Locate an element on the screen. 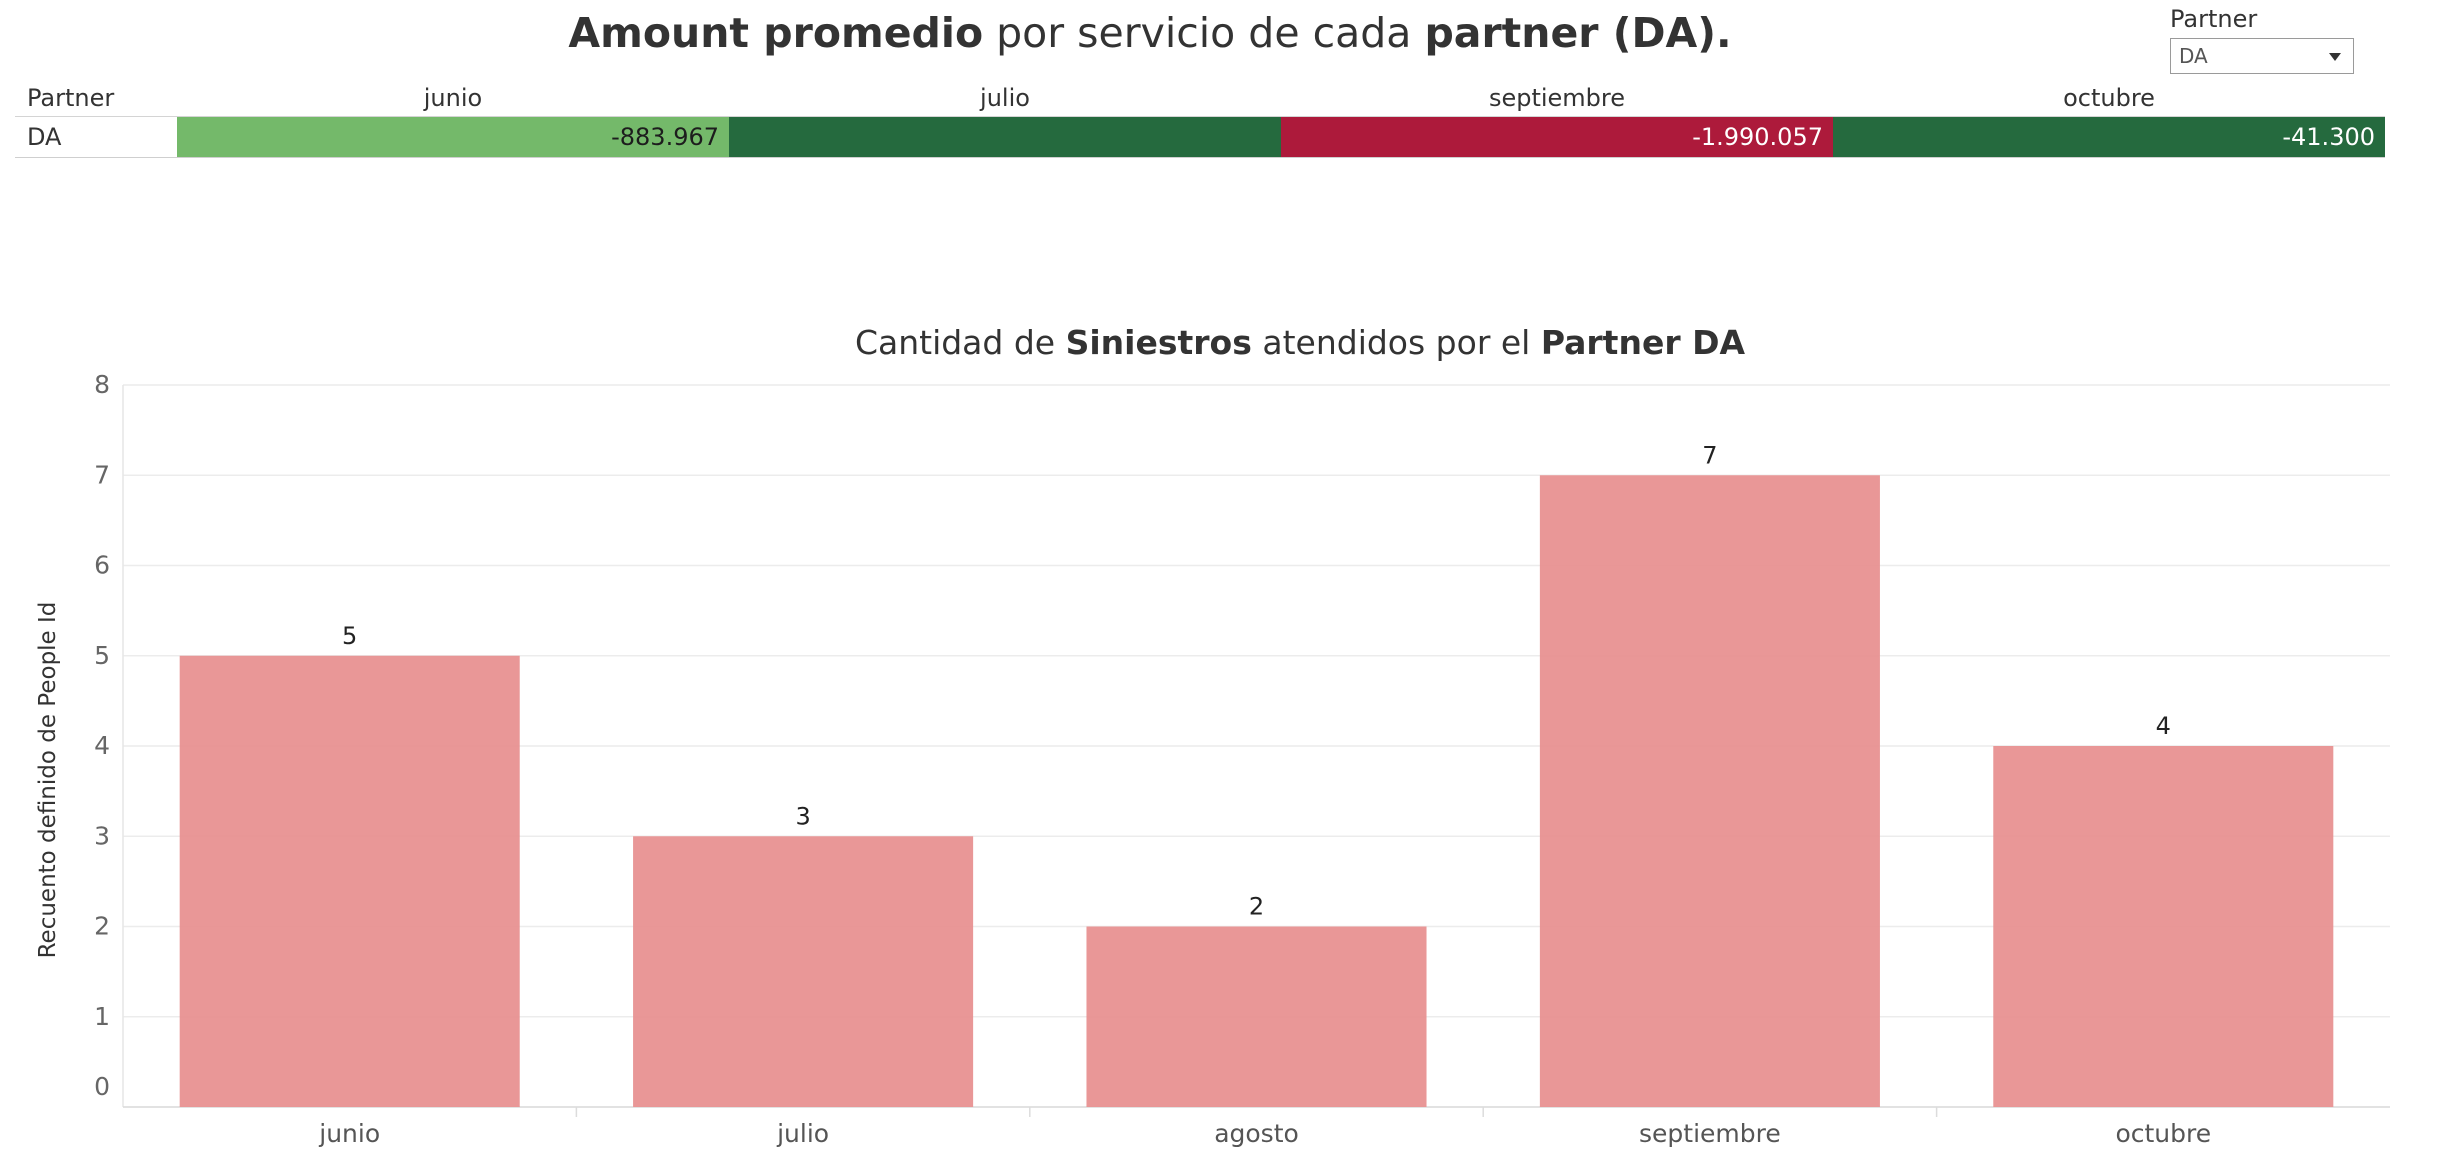 The image size is (2452, 1164). heatmap-row: DA -883.967 -1.990.057 -41.300 is located at coordinates (1200, 137).